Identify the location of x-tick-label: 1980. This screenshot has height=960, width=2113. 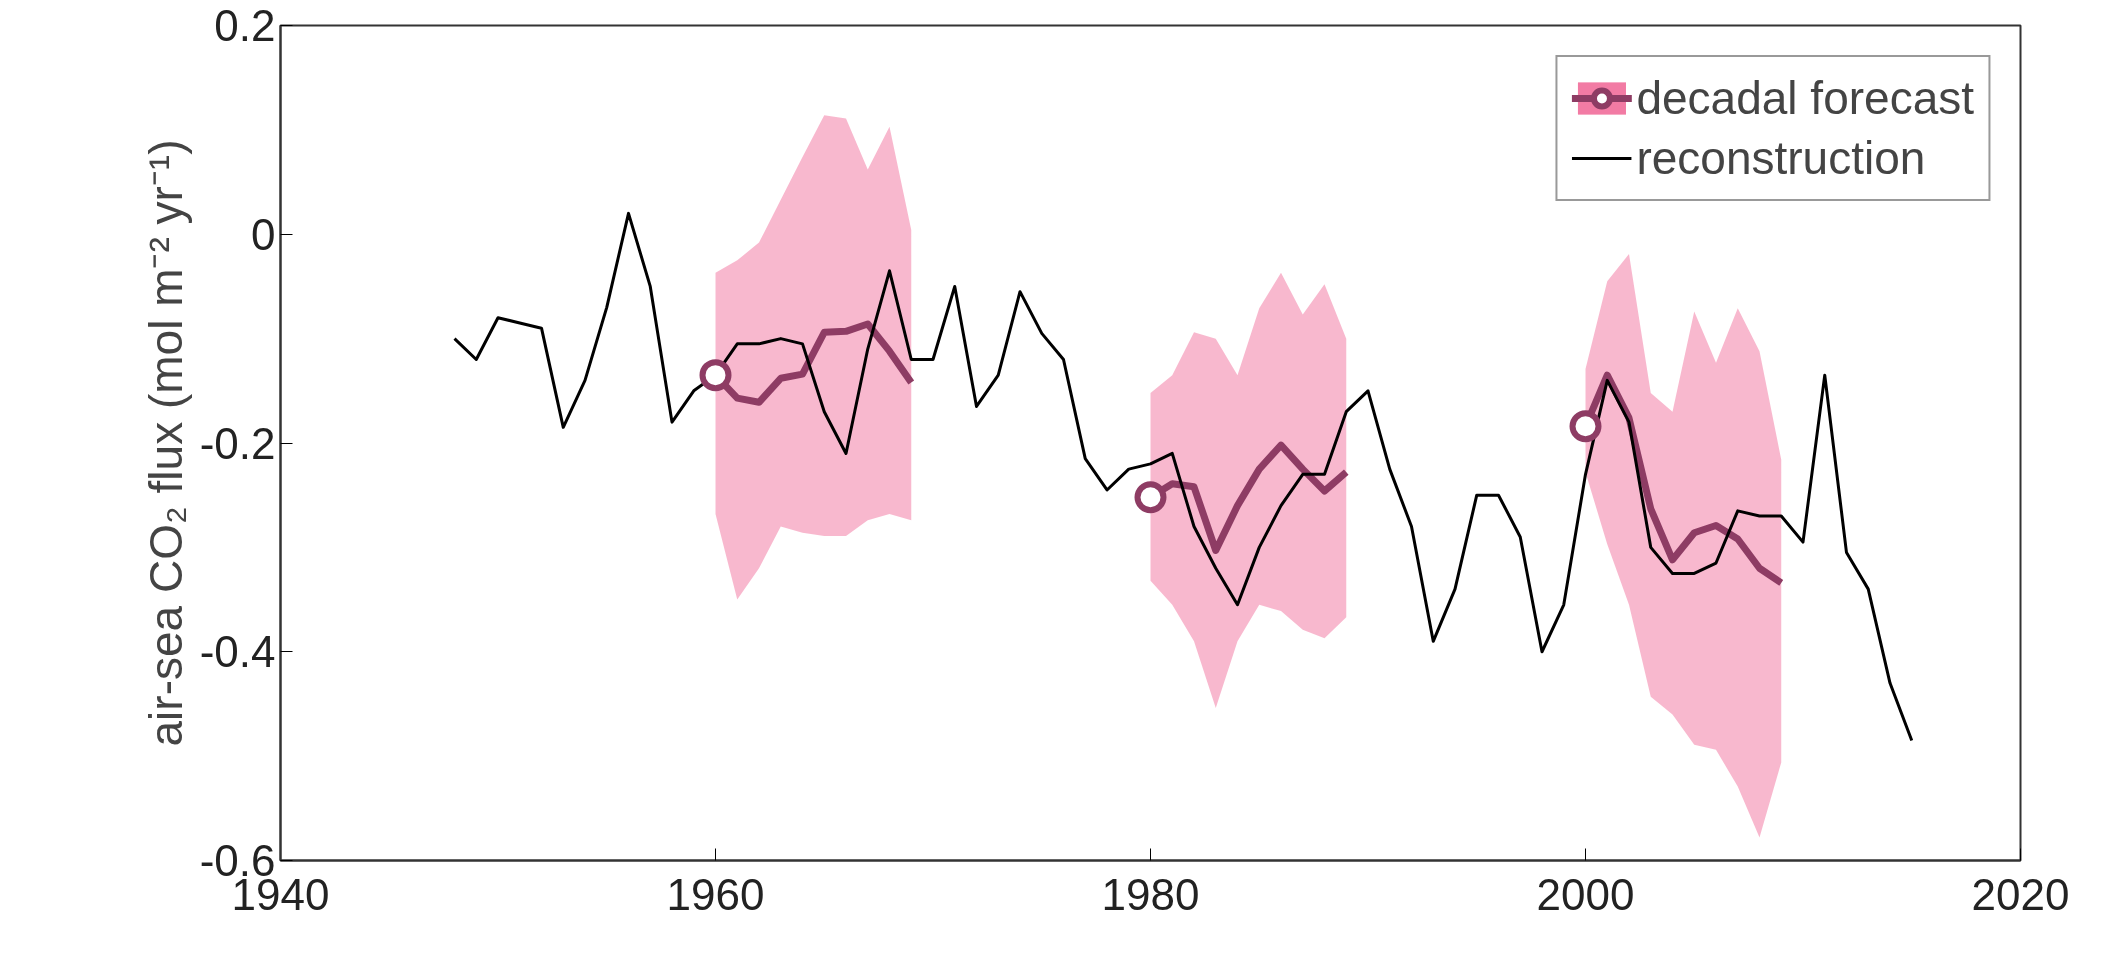
(1150, 894).